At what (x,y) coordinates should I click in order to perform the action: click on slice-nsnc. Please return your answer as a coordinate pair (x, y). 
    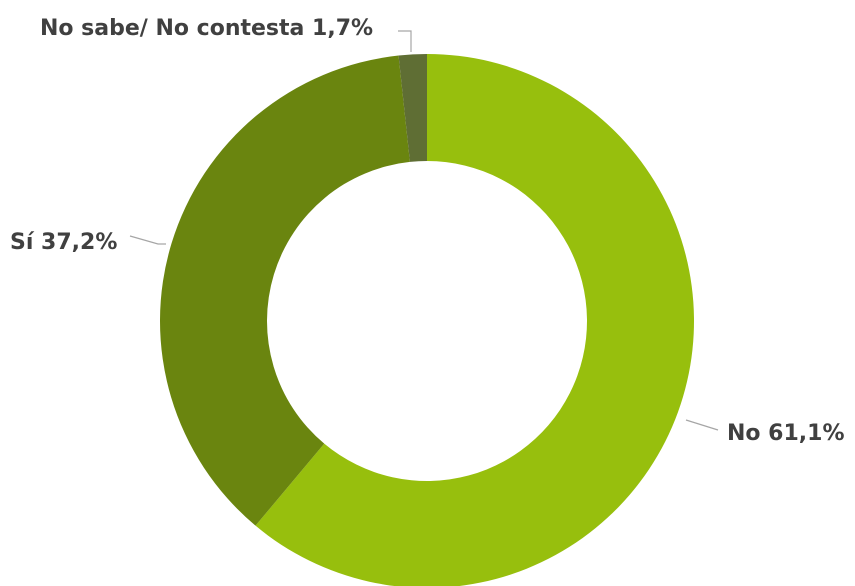
    Looking at the image, I should click on (412, 108).